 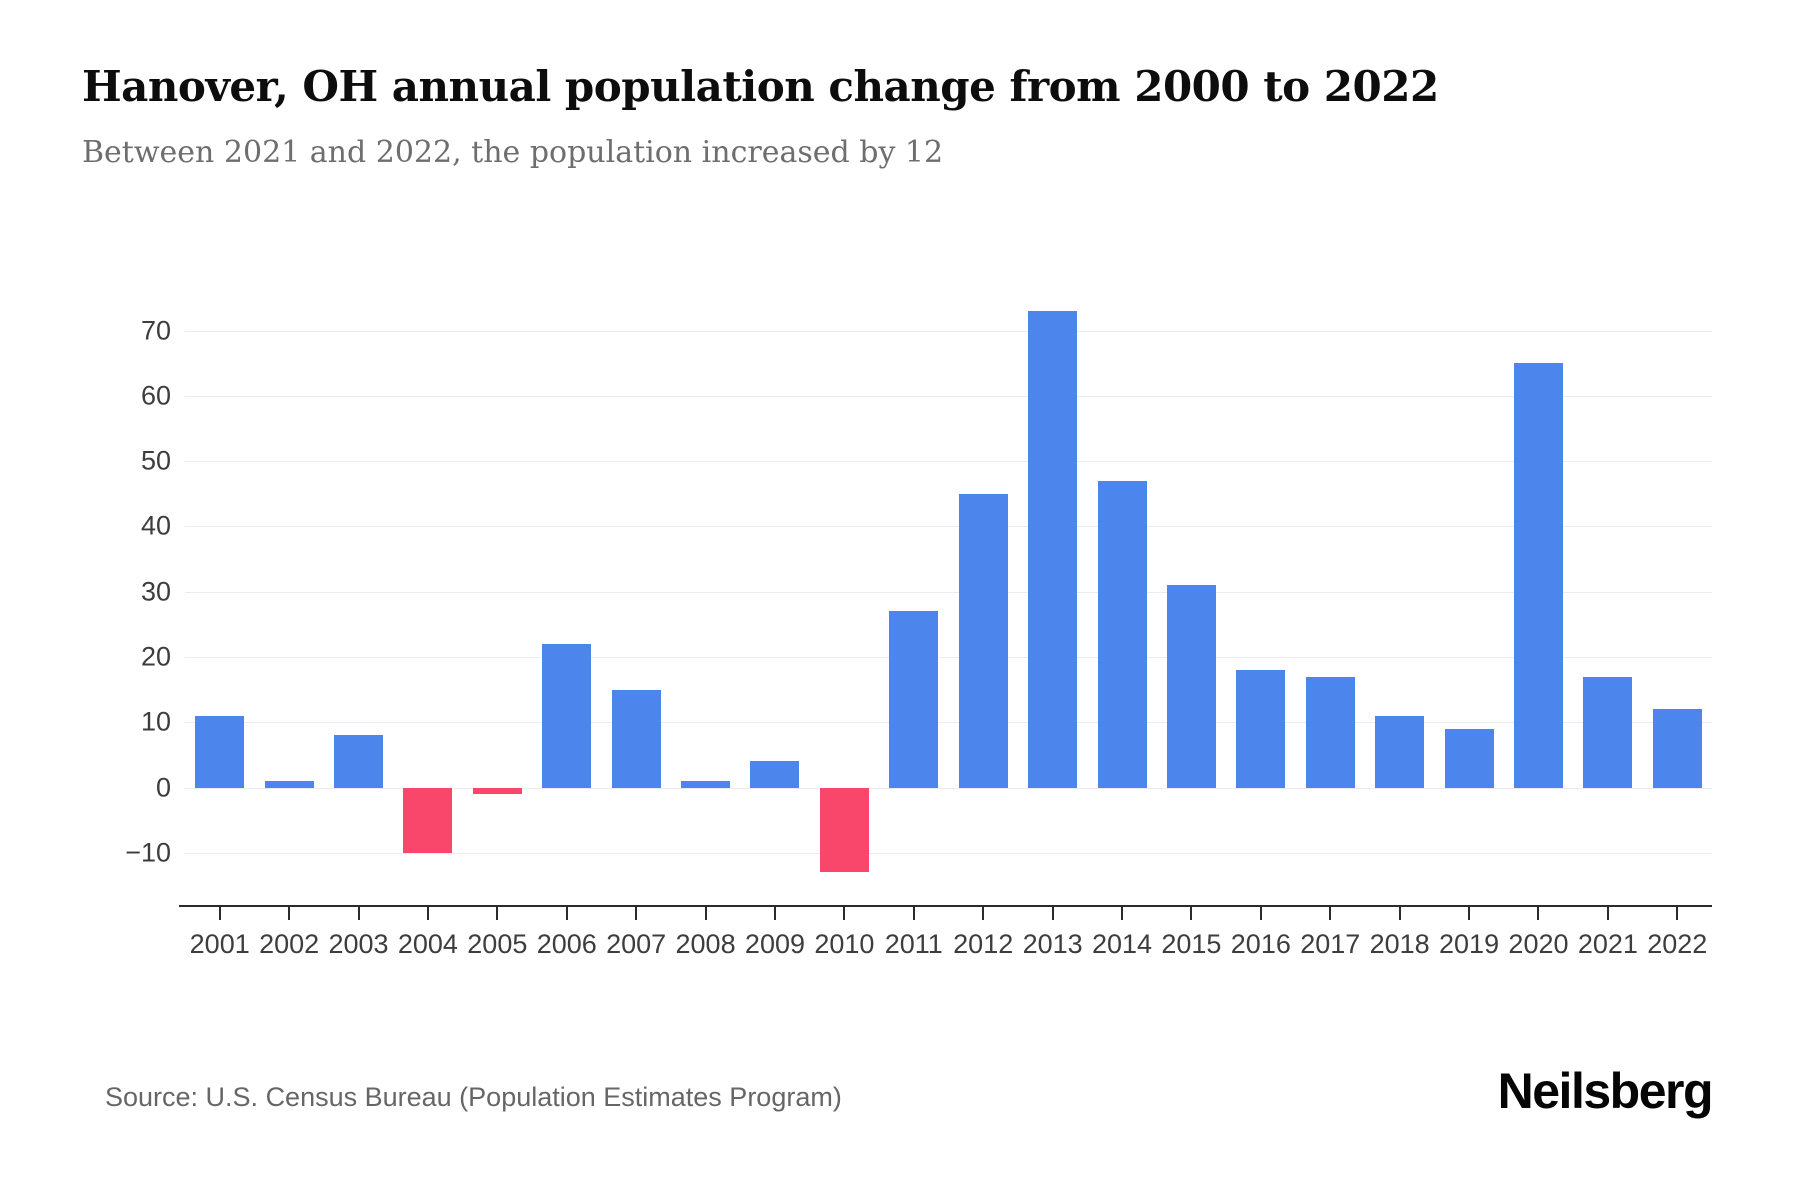 What do you see at coordinates (566, 913) in the screenshot?
I see `x-tick-2006` at bounding box center [566, 913].